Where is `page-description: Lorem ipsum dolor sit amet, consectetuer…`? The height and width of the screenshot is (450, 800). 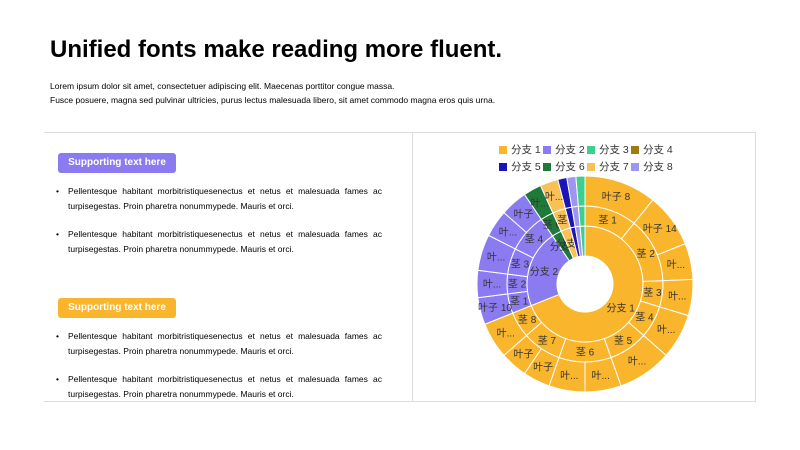 page-description: Lorem ipsum dolor sit amet, consectetuer… is located at coordinates (272, 93).